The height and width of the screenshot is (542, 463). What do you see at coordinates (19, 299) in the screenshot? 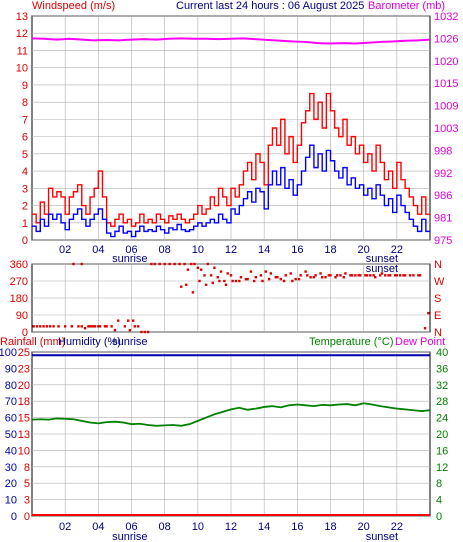
I see `direction-tick-label: 180` at bounding box center [19, 299].